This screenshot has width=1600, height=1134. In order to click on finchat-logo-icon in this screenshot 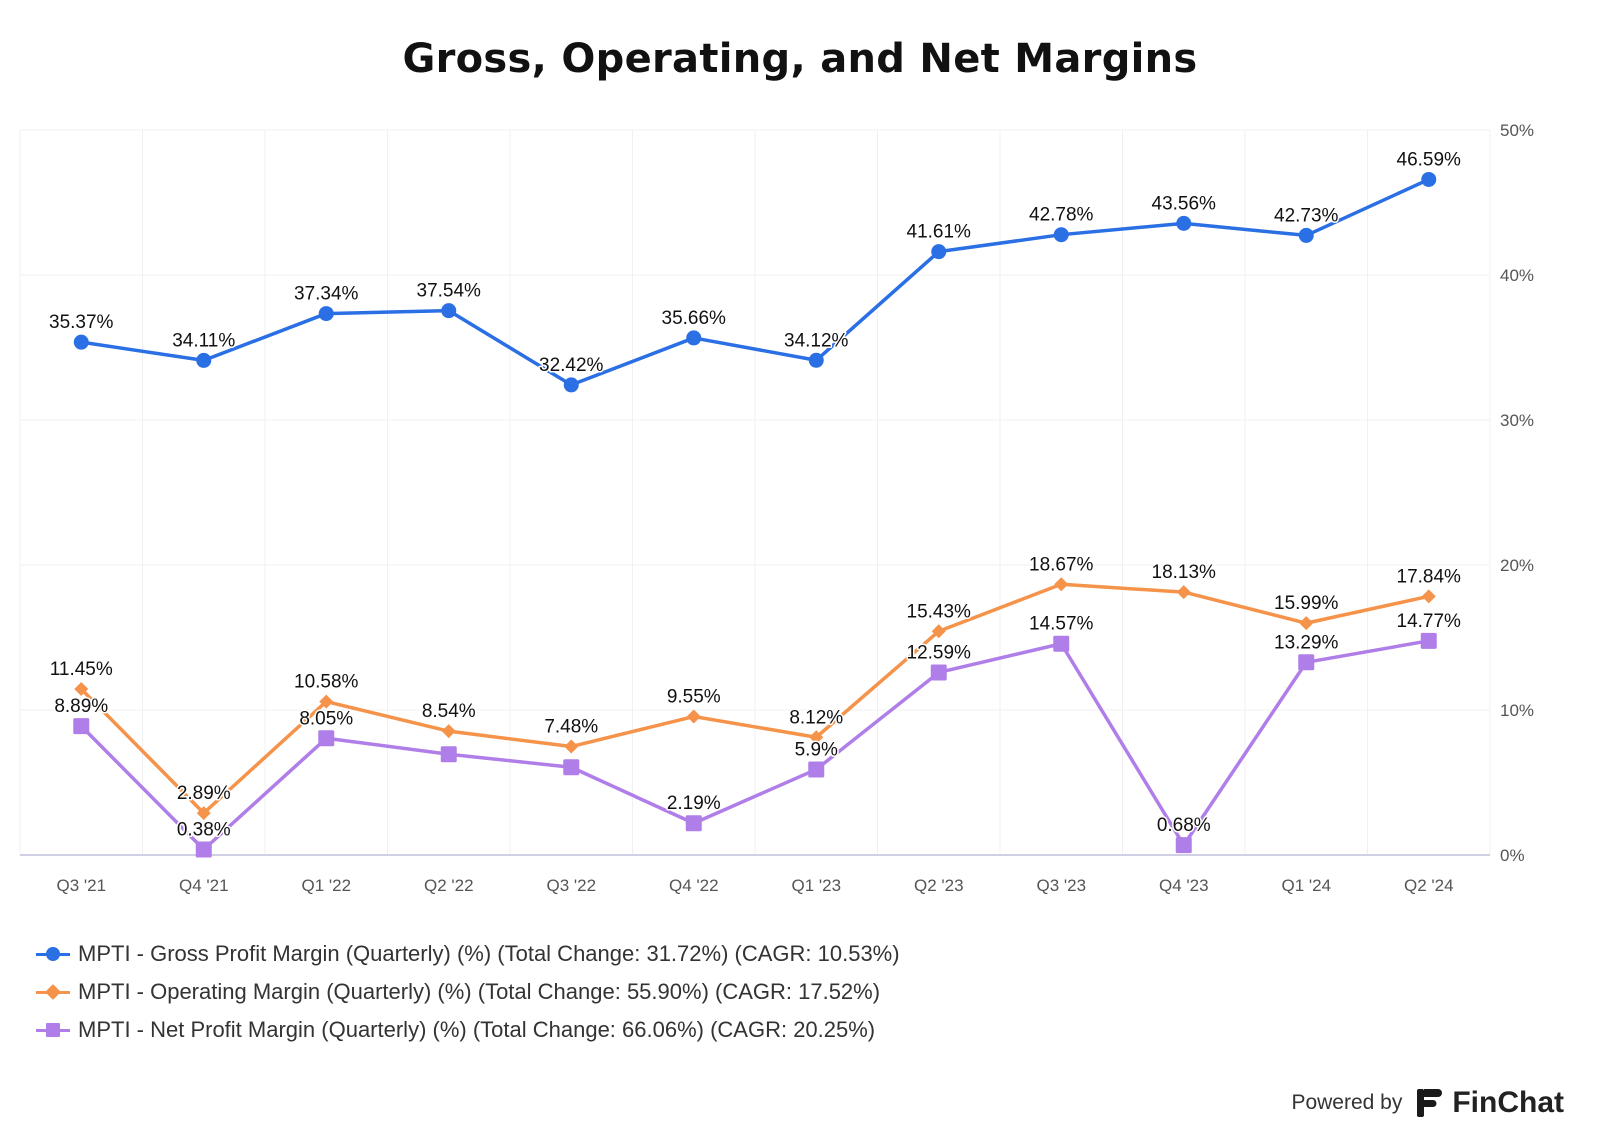, I will do `click(1430, 1103)`.